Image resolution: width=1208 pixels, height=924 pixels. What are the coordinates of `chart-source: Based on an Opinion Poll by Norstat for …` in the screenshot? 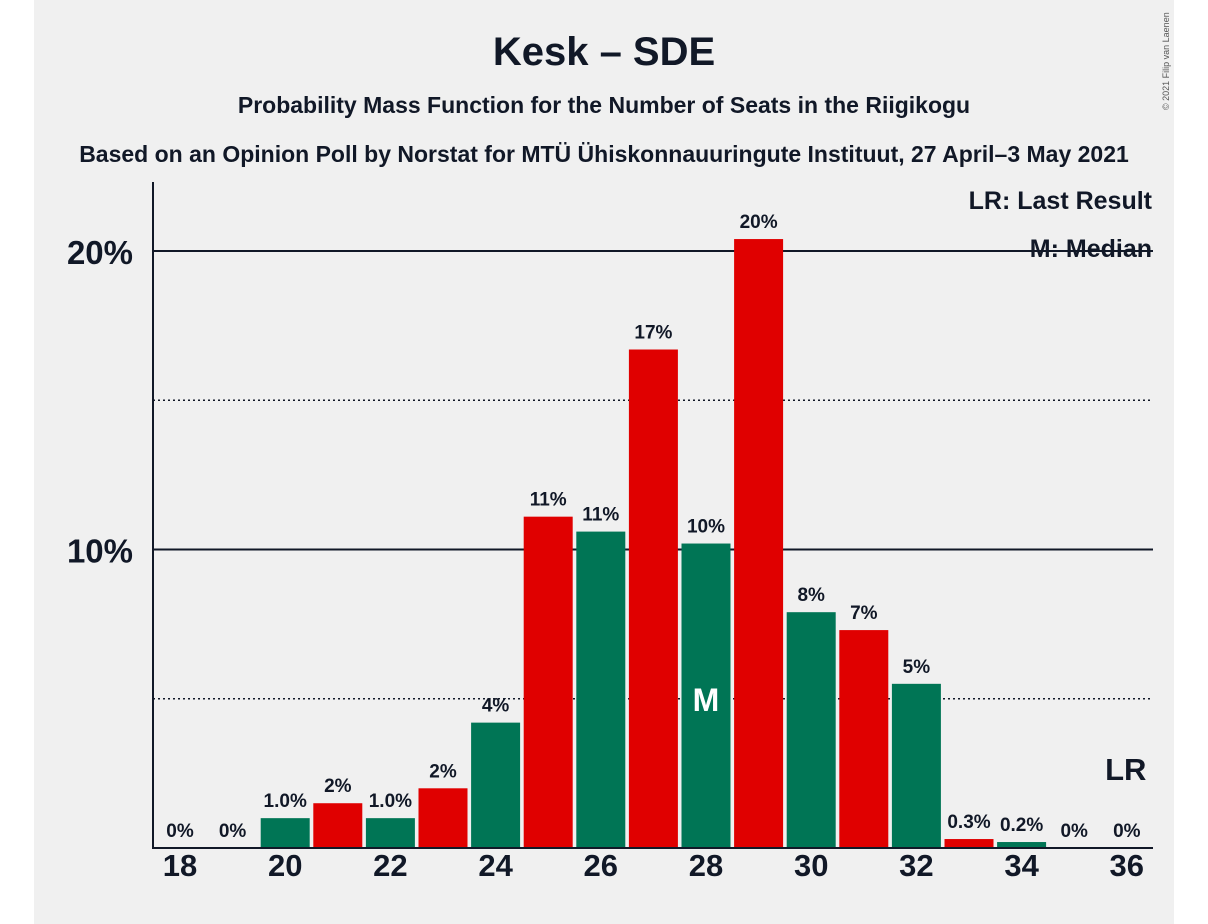 It's located at (604, 154).